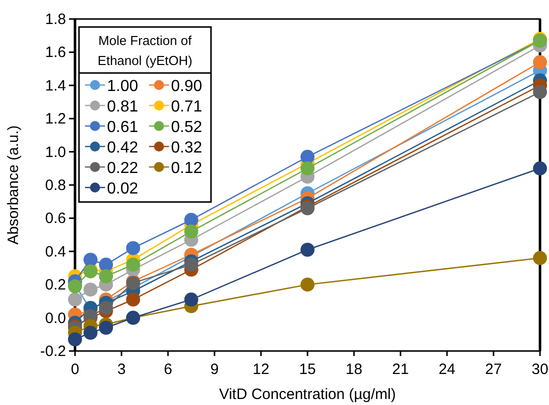  Describe the element at coordinates (55, 285) in the screenshot. I see `y-tick-label: 0.2` at that location.